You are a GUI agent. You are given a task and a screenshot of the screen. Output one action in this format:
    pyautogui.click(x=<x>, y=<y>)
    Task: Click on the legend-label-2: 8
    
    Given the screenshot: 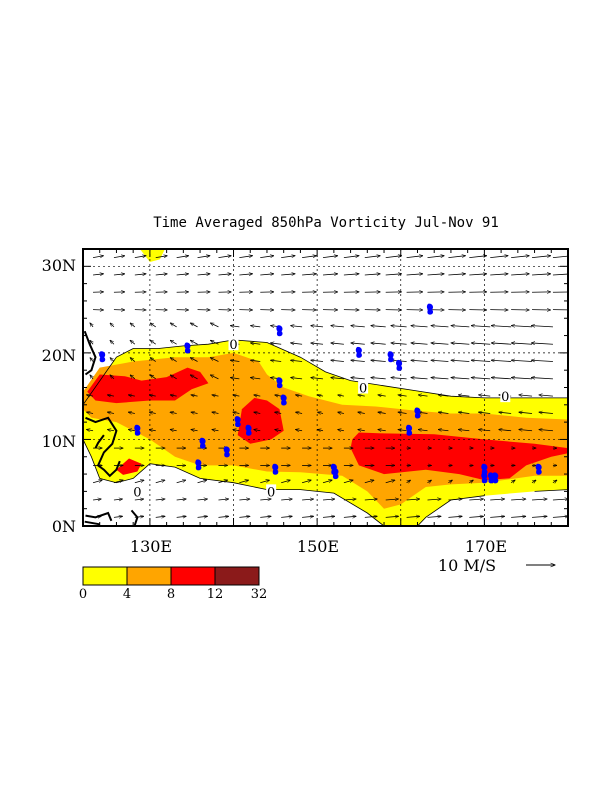 What is the action you would take?
    pyautogui.click(x=171, y=594)
    